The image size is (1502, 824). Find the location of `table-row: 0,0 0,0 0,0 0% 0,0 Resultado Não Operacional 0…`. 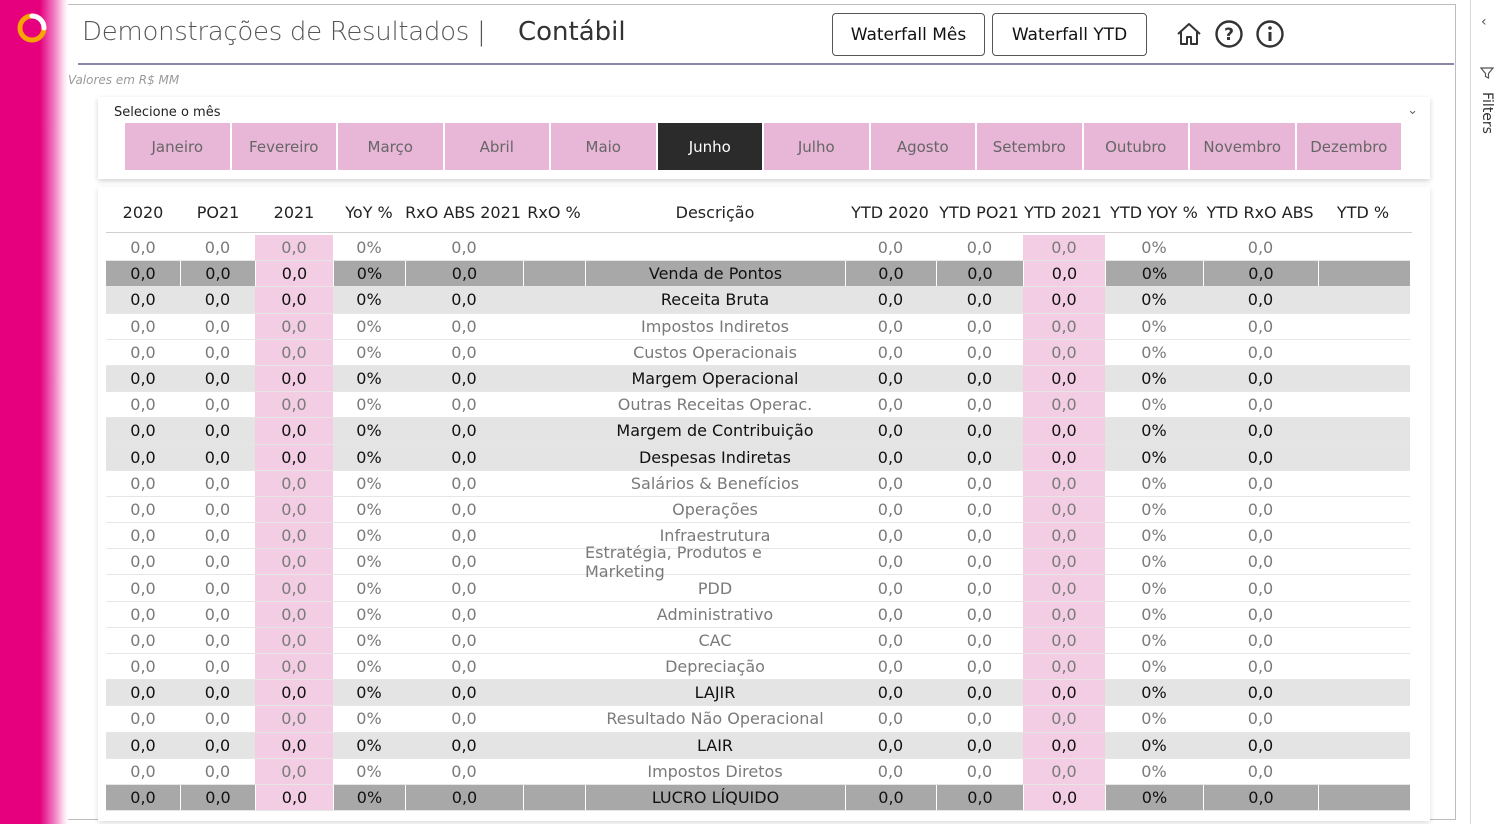

table-row: 0,0 0,0 0,0 0% 0,0 Resultado Não Operacional 0… is located at coordinates (758, 719).